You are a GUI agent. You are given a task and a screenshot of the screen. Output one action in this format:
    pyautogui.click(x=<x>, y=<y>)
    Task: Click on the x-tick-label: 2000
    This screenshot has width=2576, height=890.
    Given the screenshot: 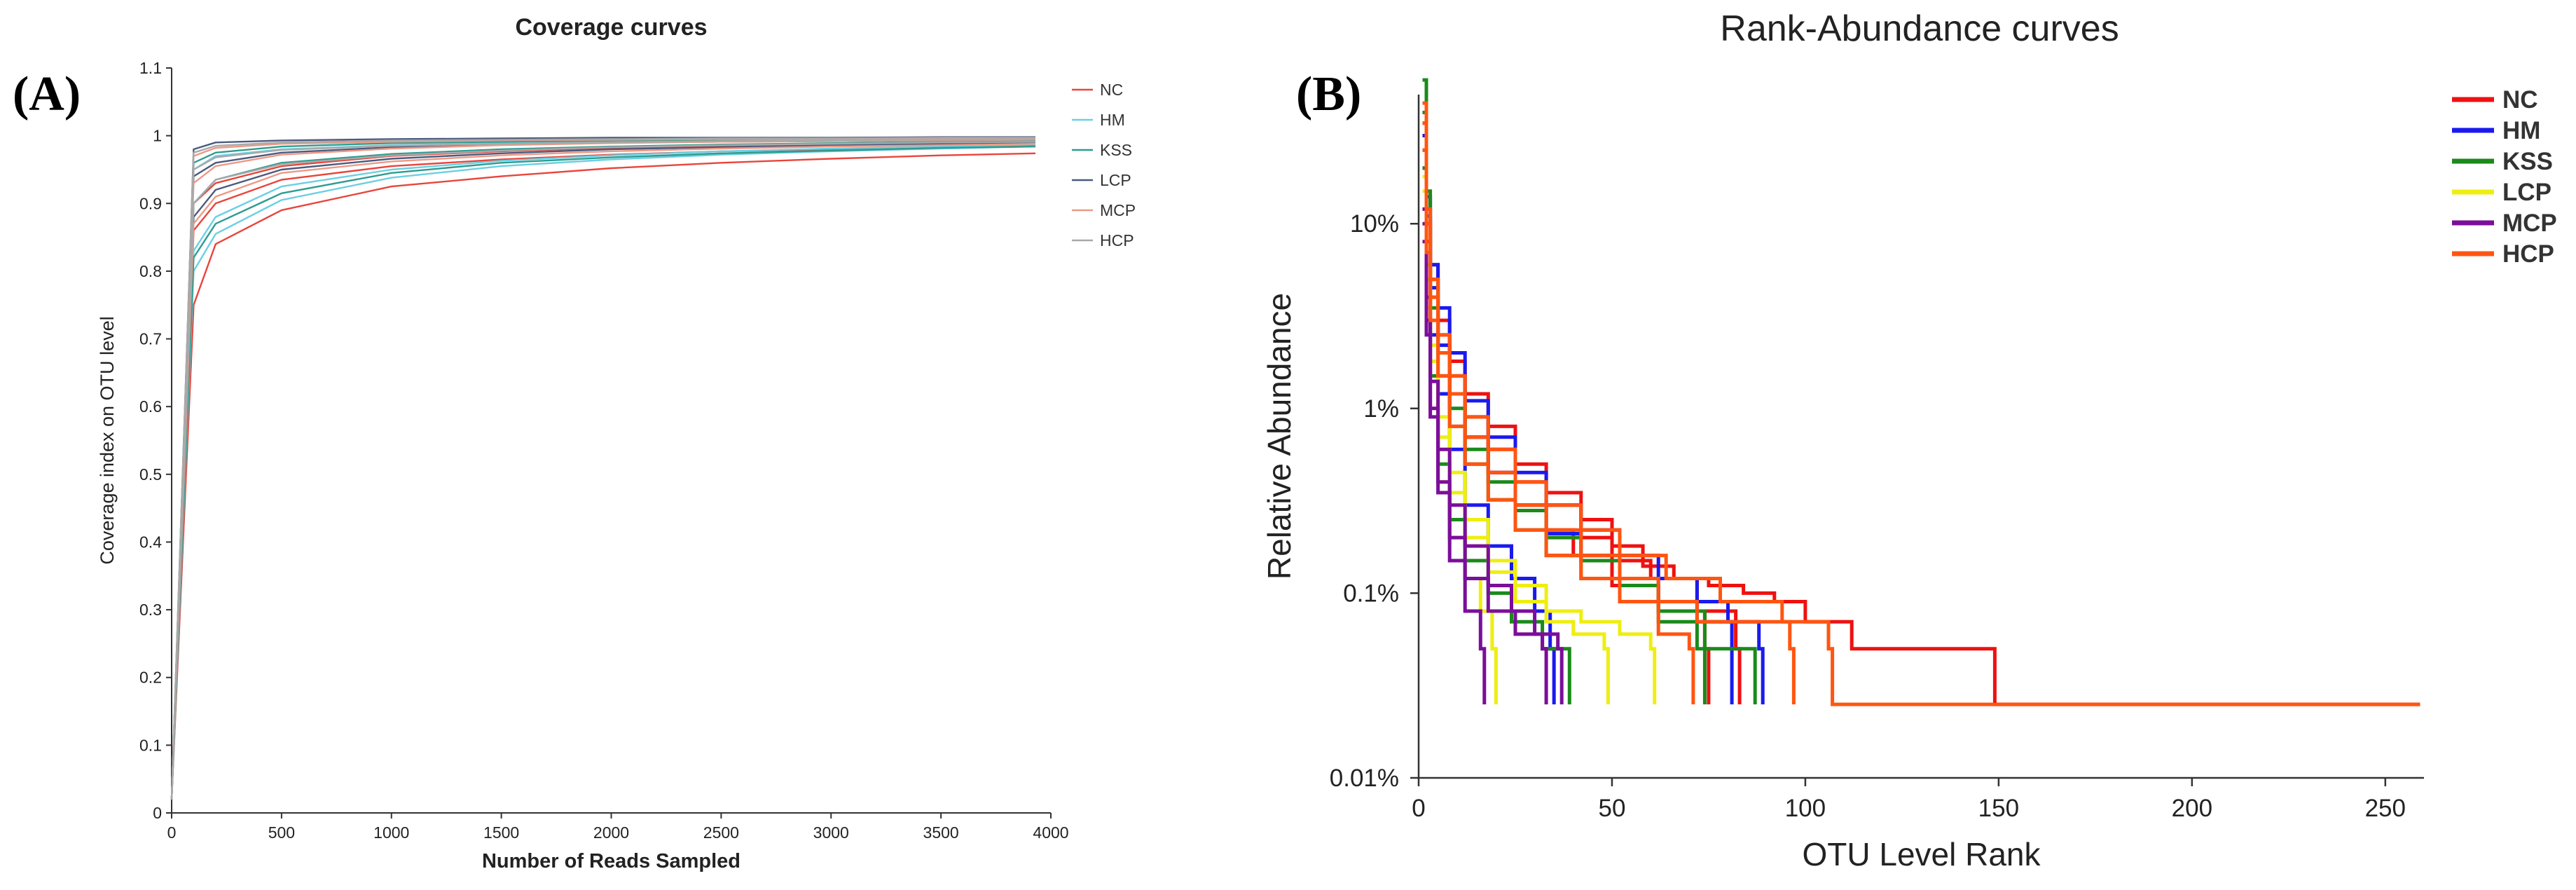 What is the action you would take?
    pyautogui.click(x=611, y=832)
    